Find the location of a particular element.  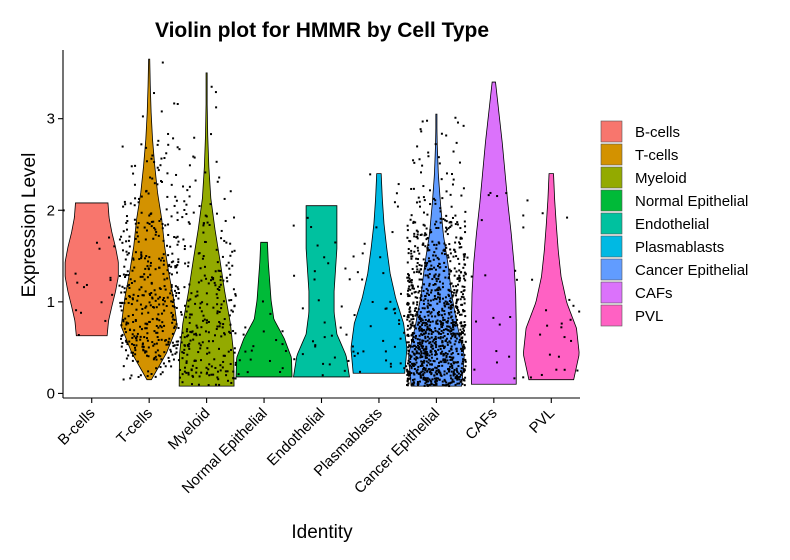

violin-normal-epithelial is located at coordinates (264, 309).